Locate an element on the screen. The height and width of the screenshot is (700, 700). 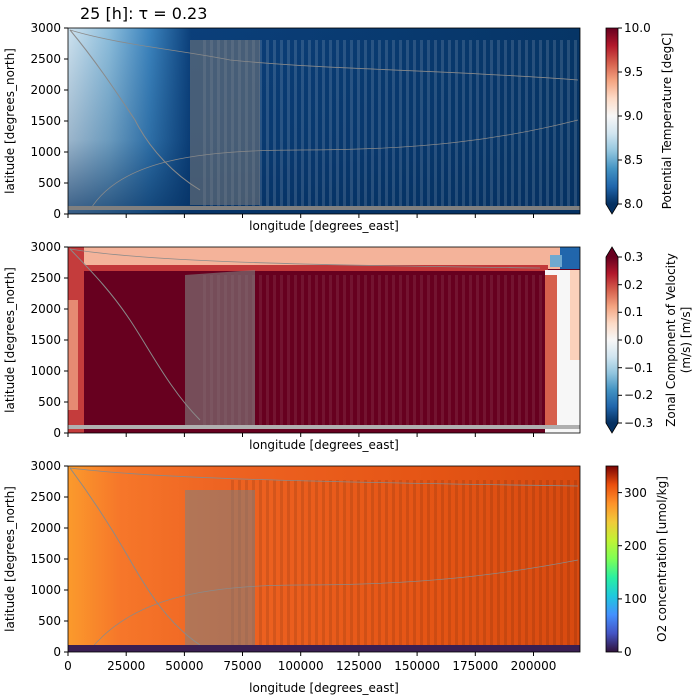
colorbar-tick-label: 8.0 is located at coordinates (633, 204).